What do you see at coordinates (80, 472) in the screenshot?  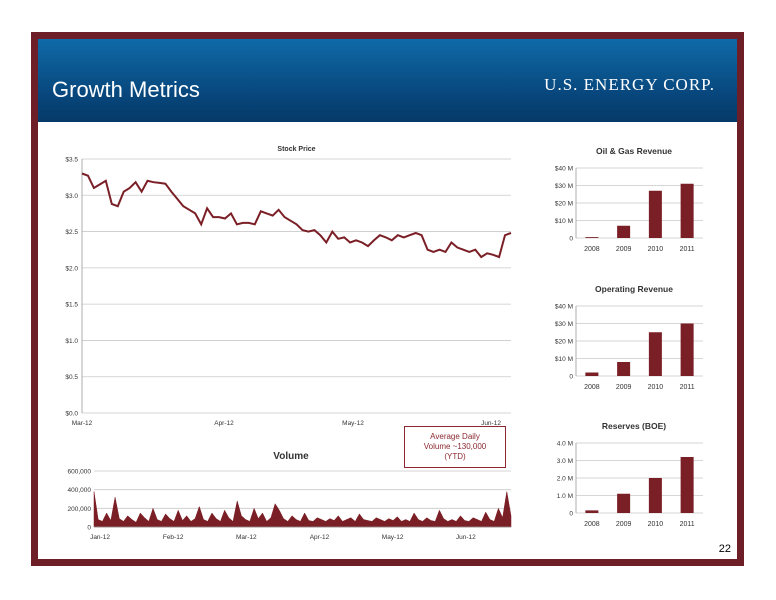 I see `y-tick-label: 600,000` at bounding box center [80, 472].